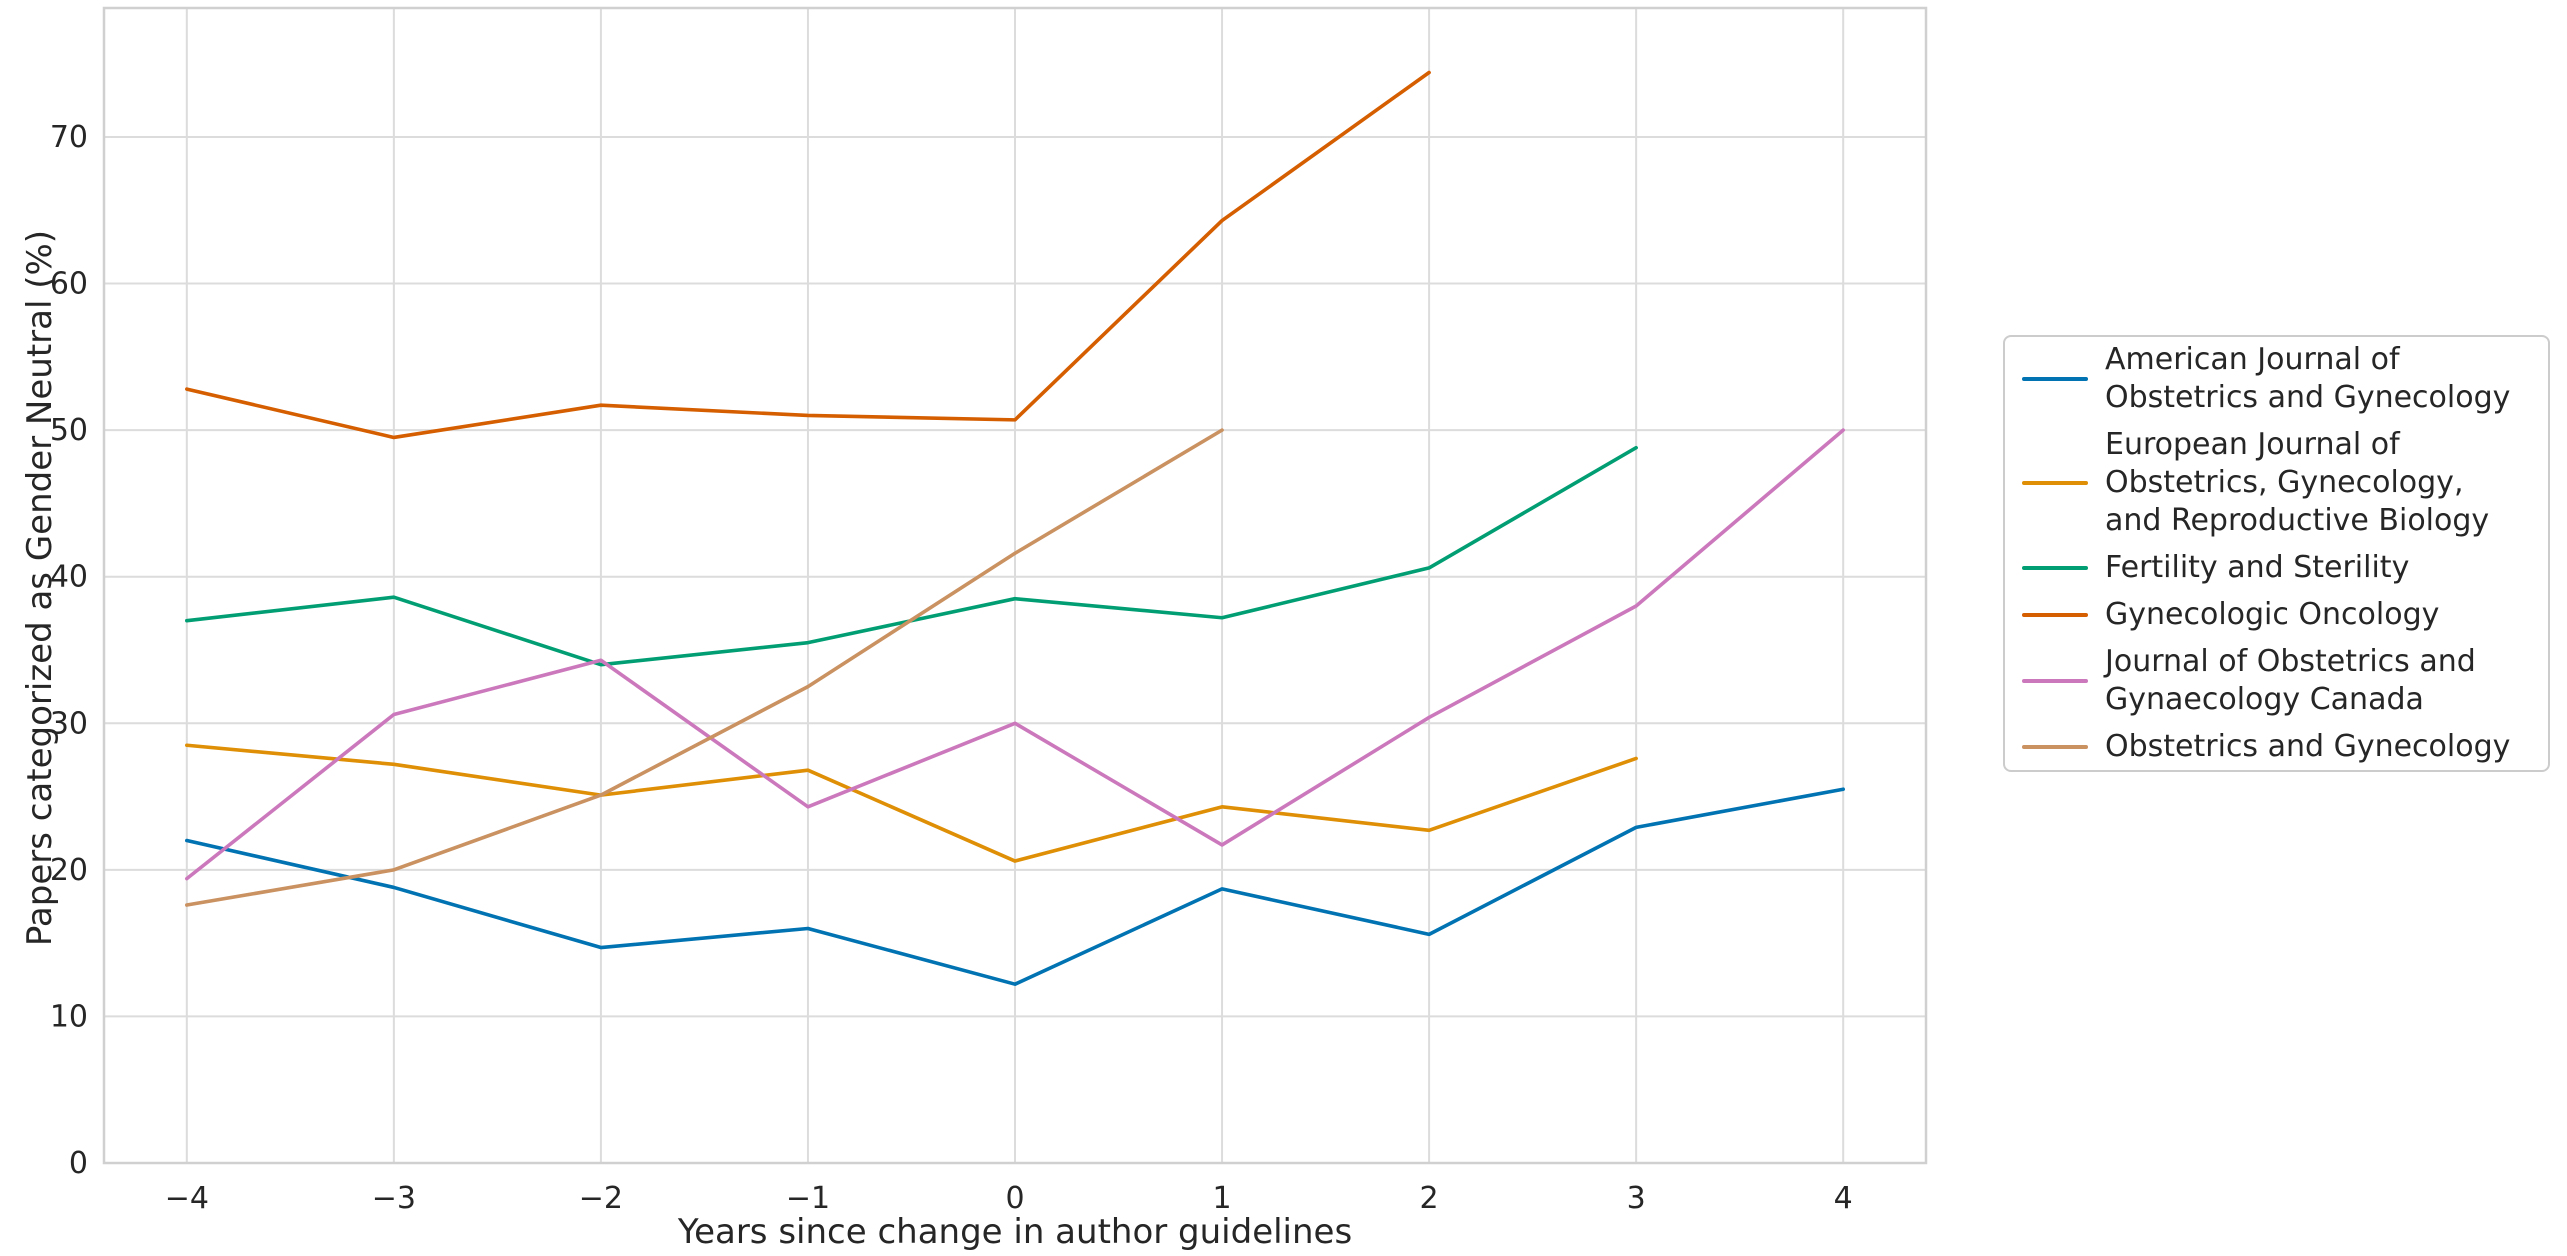 This screenshot has height=1256, width=2567. Describe the element at coordinates (69, 870) in the screenshot. I see `y-tick-label: 20` at that location.